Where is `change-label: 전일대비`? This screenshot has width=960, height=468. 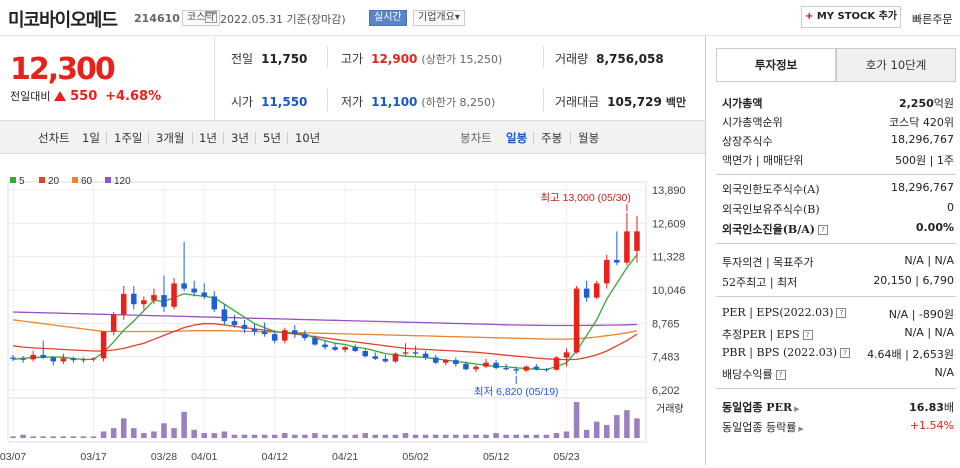
change-label: 전일대비 is located at coordinates (30, 96).